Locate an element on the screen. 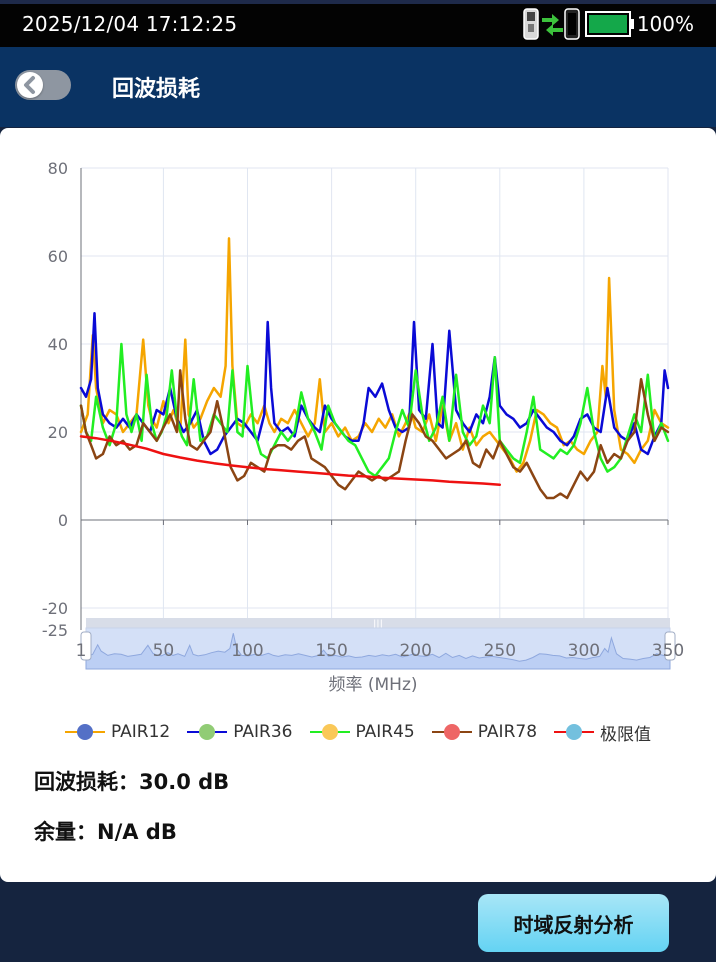 This screenshot has height=962, width=716. chevron-left-icon is located at coordinates (29, 85).